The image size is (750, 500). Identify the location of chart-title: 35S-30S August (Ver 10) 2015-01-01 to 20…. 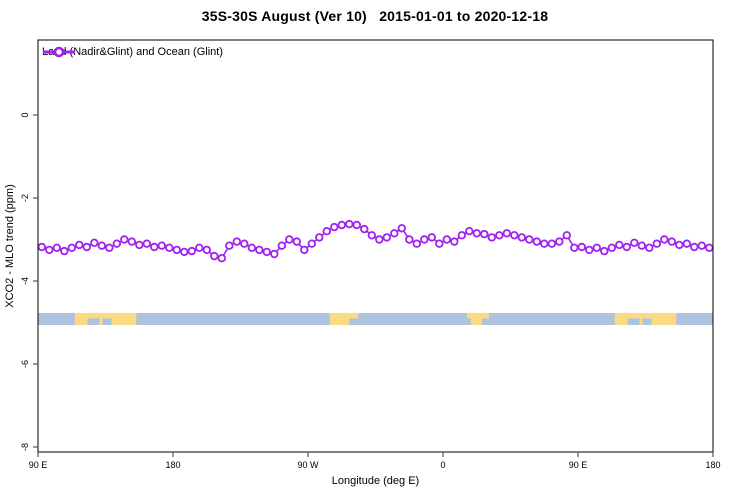
(375, 16).